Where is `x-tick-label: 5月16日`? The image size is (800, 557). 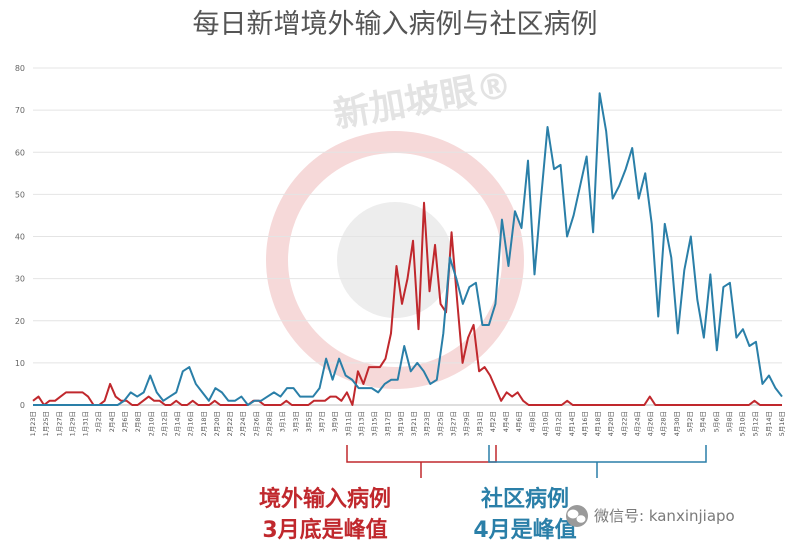
x-tick-label: 5月16日 is located at coordinates (782, 423).